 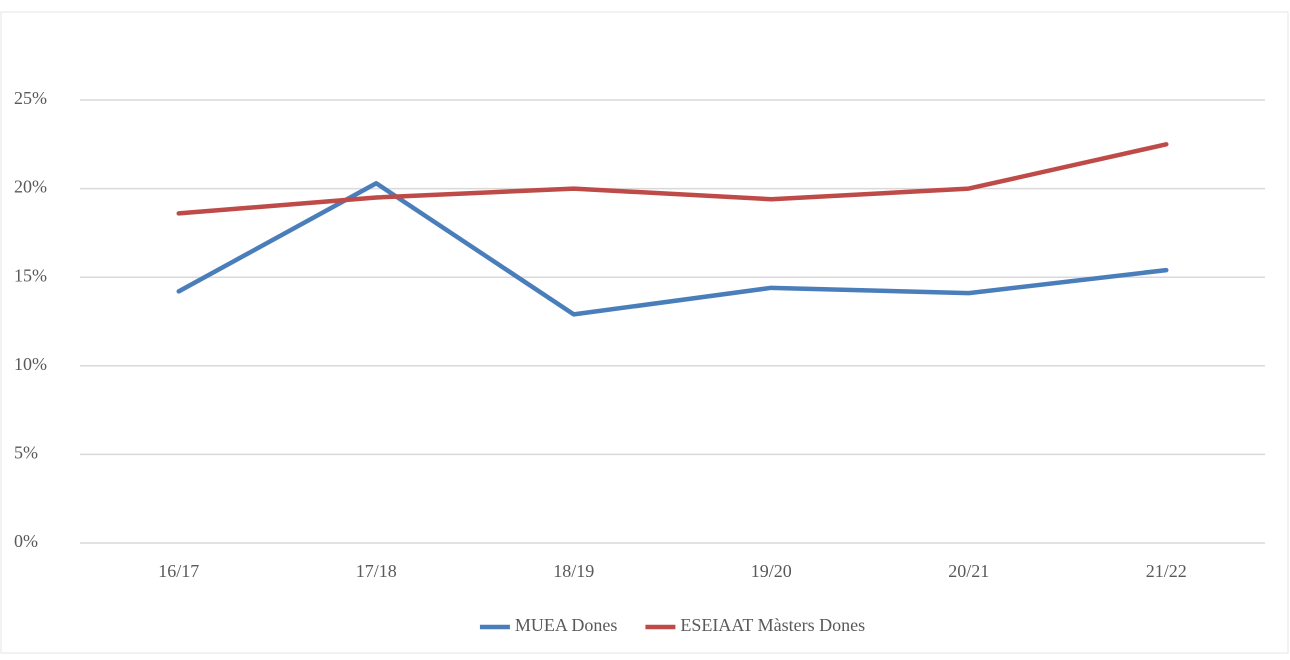 What do you see at coordinates (26, 541) in the screenshot?
I see `y-tick-label: 0%` at bounding box center [26, 541].